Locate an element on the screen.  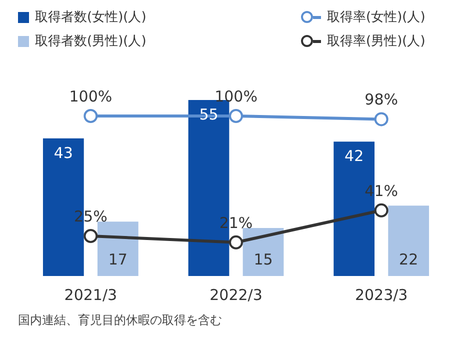
text: 国内連結、育児目的休暇の取得を含む is located at coordinates (120, 320).